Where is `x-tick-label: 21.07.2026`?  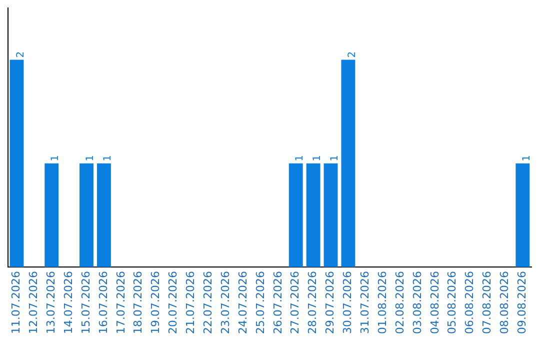
x-tick-label: 21.07.2026 is located at coordinates (191, 302).